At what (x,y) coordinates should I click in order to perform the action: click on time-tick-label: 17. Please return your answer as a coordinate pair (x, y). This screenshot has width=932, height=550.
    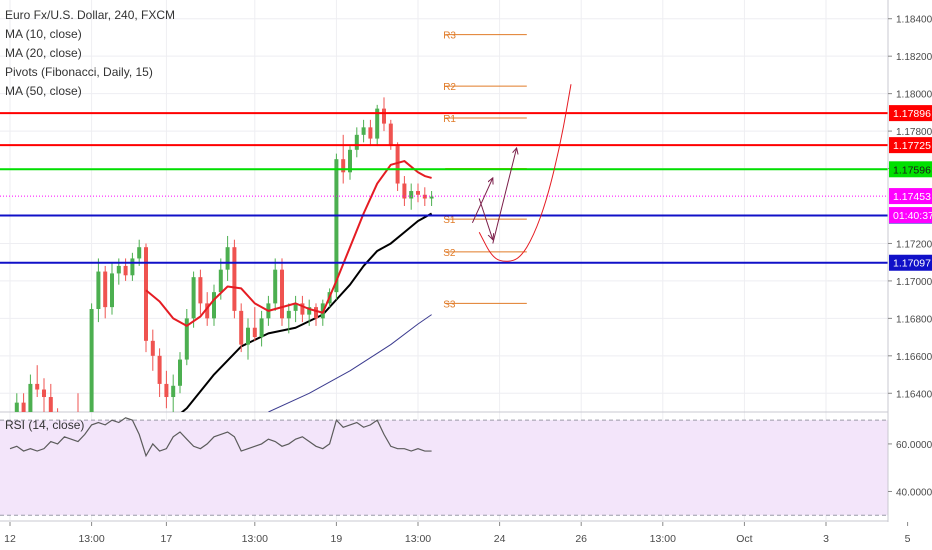
    Looking at the image, I should click on (167, 539).